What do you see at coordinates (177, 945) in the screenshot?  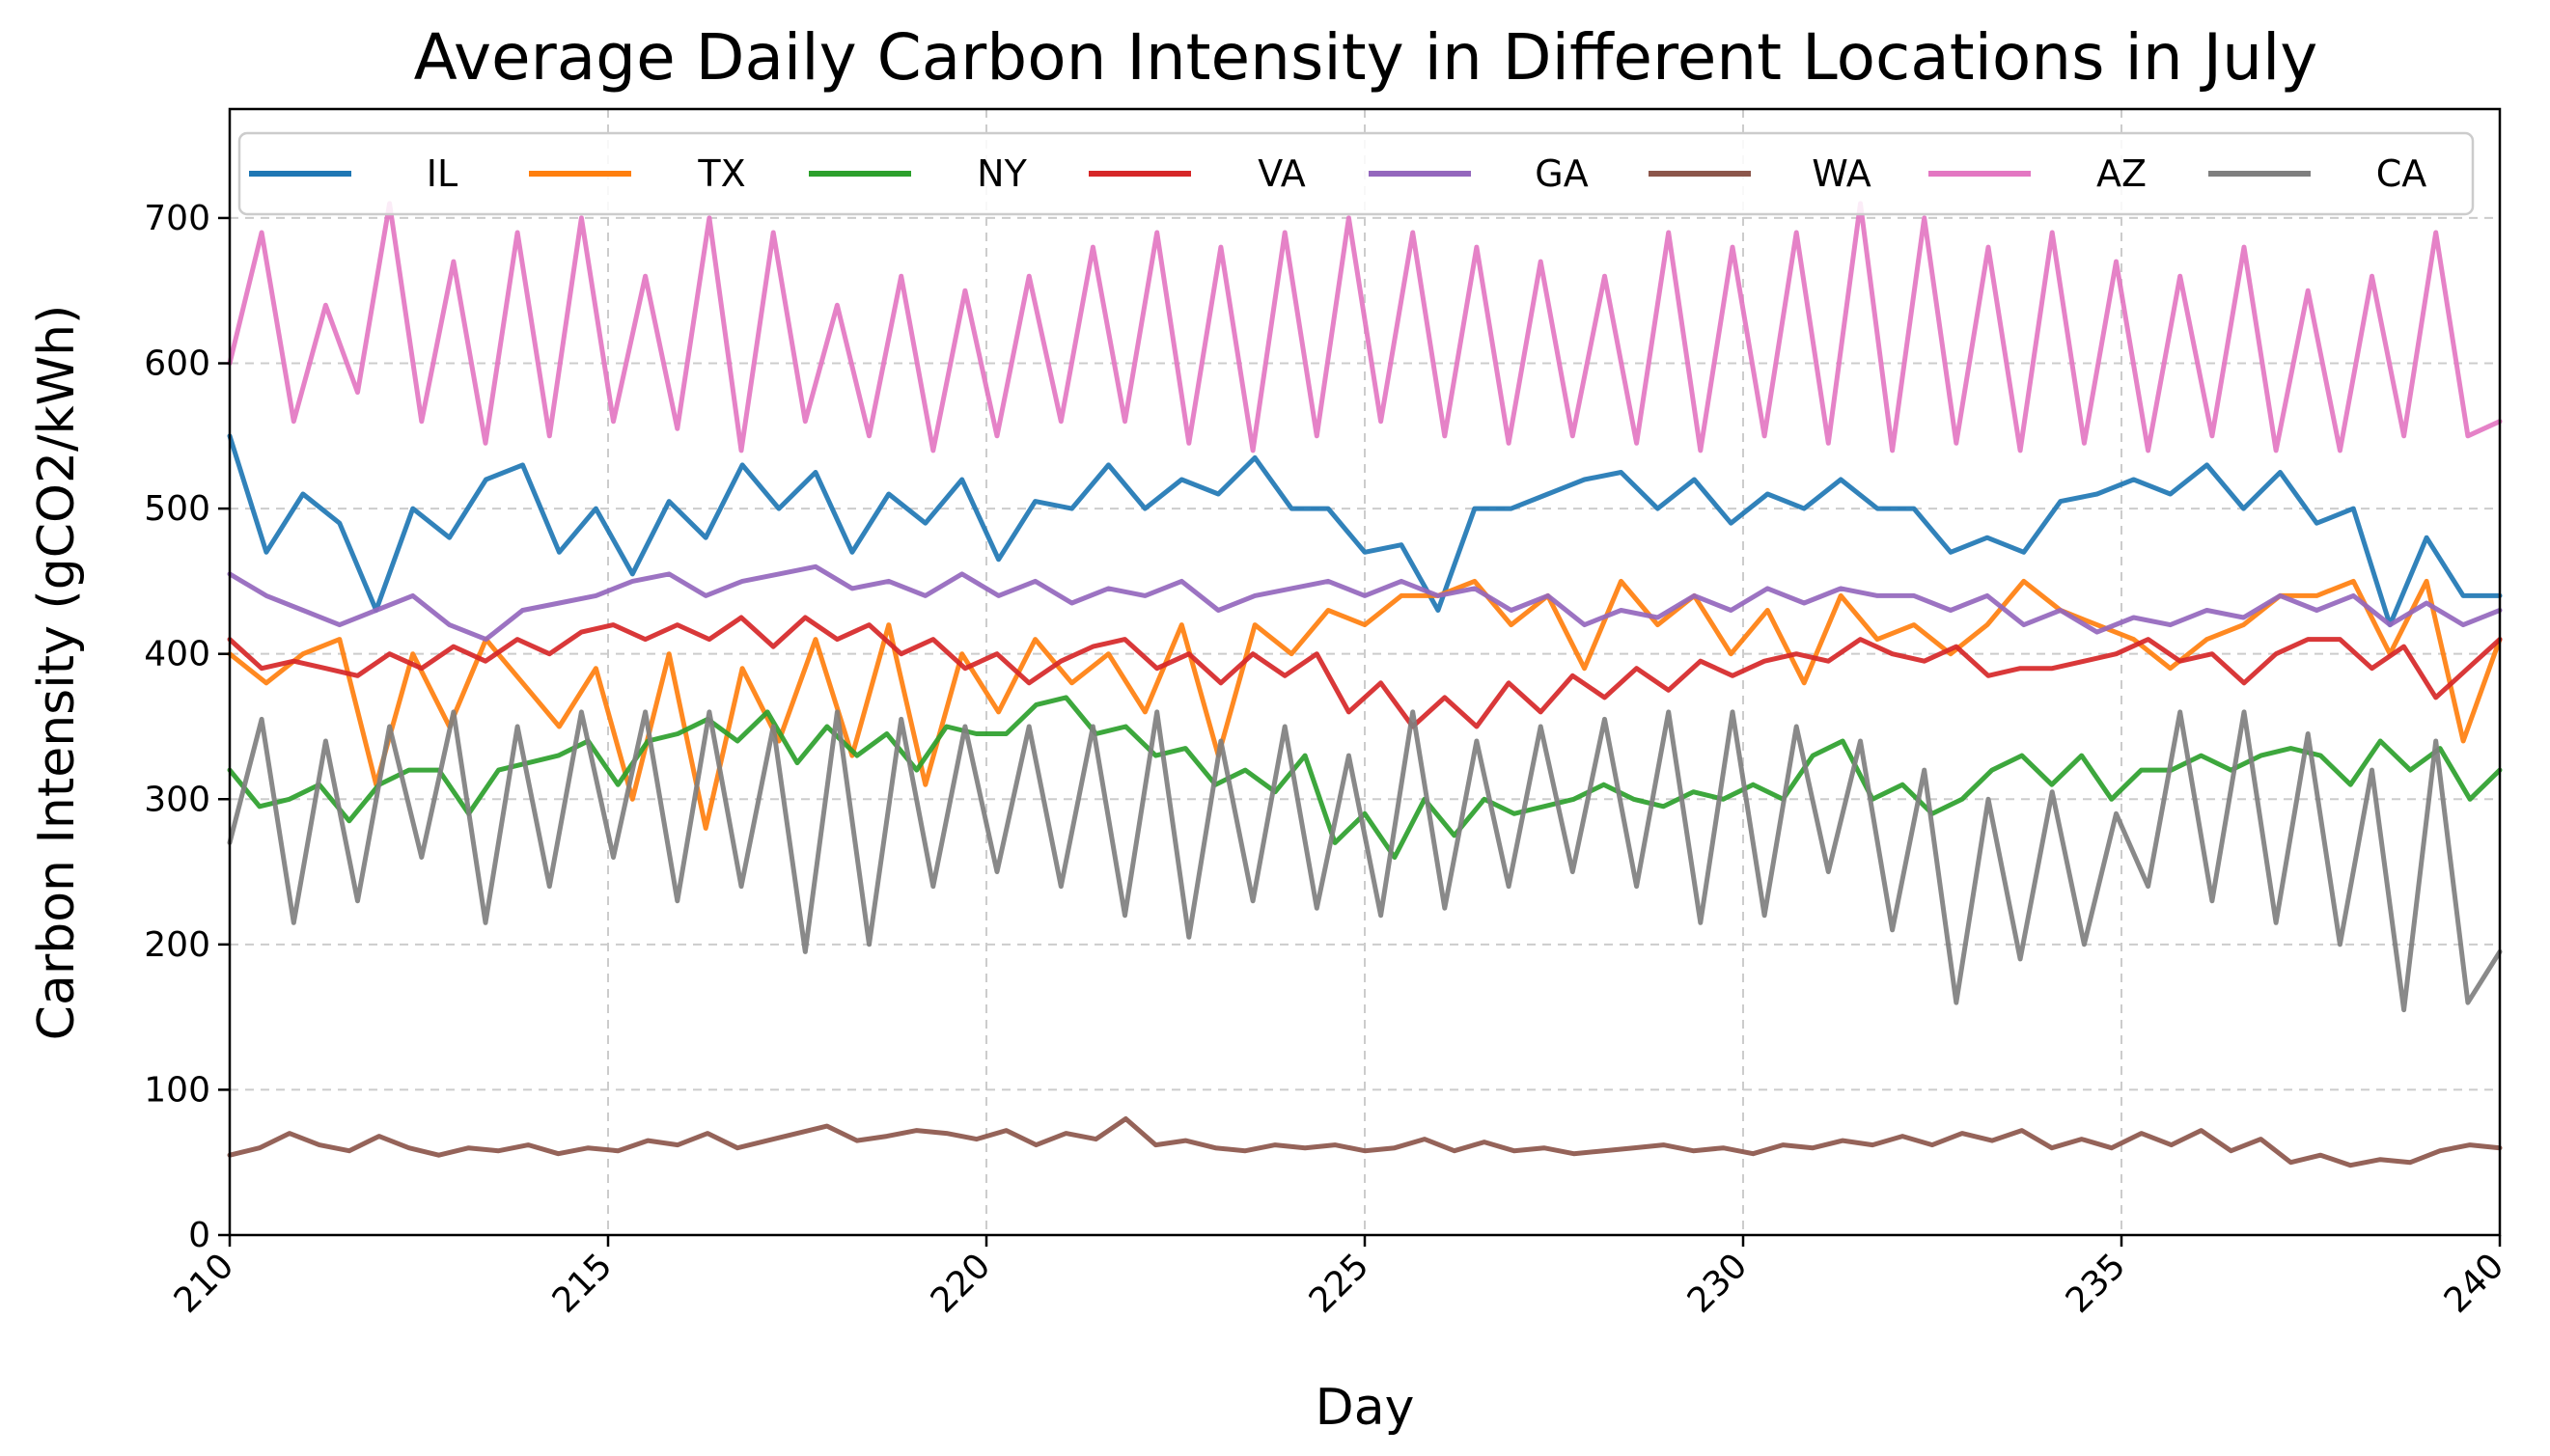 I see `y-tick-label: 200` at bounding box center [177, 945].